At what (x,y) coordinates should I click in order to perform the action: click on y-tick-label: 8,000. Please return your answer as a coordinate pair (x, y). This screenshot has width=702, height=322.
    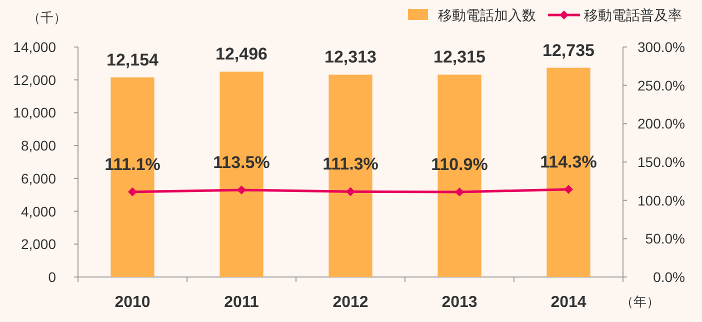
    Looking at the image, I should click on (38, 146).